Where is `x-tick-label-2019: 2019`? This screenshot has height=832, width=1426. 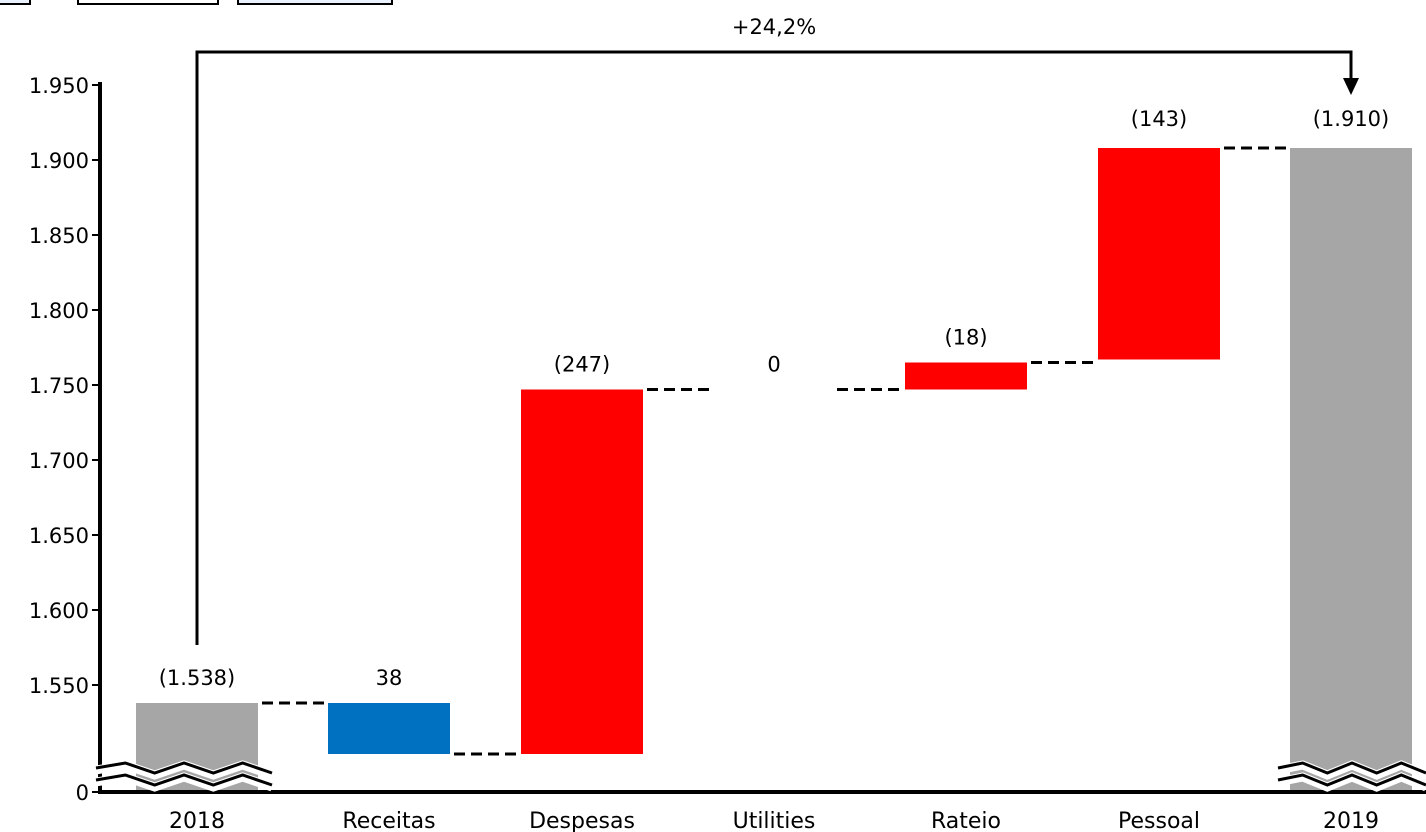
x-tick-label-2019: 2019 is located at coordinates (1351, 820).